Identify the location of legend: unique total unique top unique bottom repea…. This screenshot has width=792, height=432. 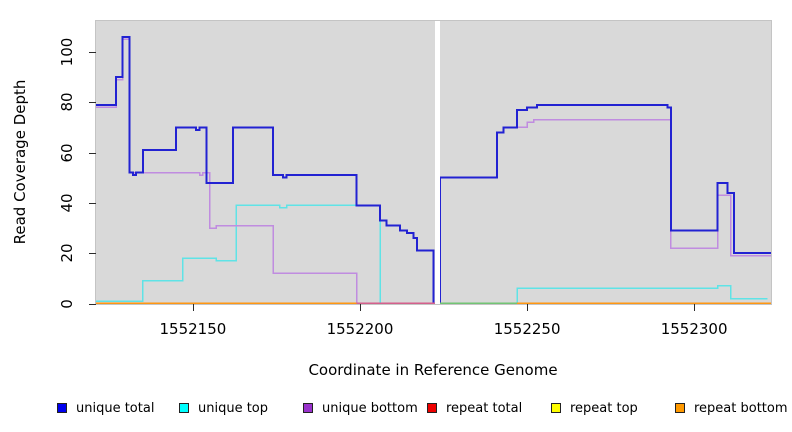
(396, 409).